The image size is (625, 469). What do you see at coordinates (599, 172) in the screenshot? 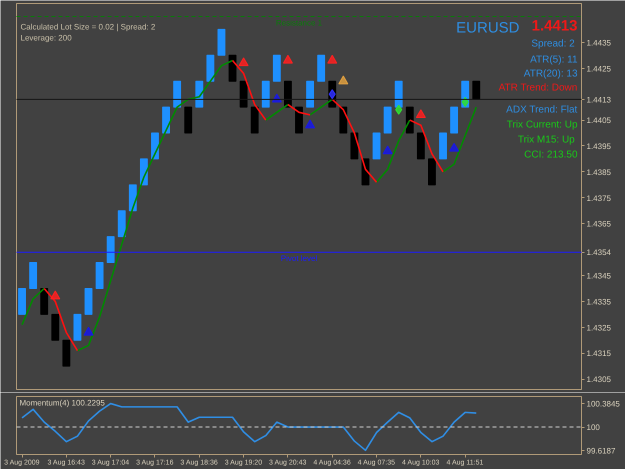
I see `y-tick-label: 1.4385` at bounding box center [599, 172].